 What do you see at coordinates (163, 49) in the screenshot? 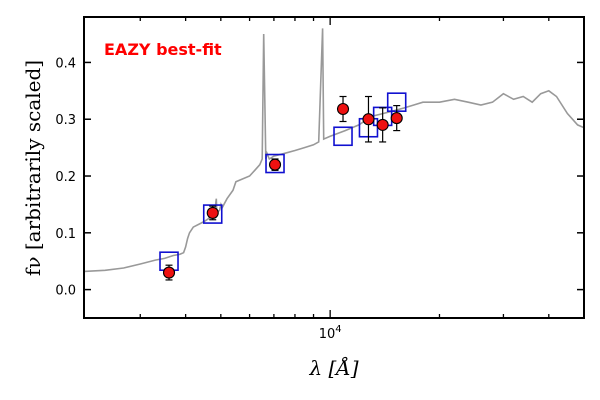
I see `annotation-label: EAZY best-fit` at bounding box center [163, 49].